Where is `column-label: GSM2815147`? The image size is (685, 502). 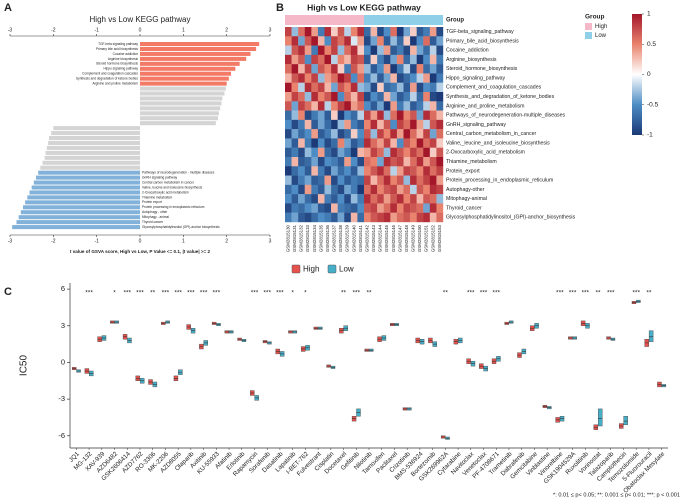
column-label: GSM2815147 is located at coordinates (399, 238).